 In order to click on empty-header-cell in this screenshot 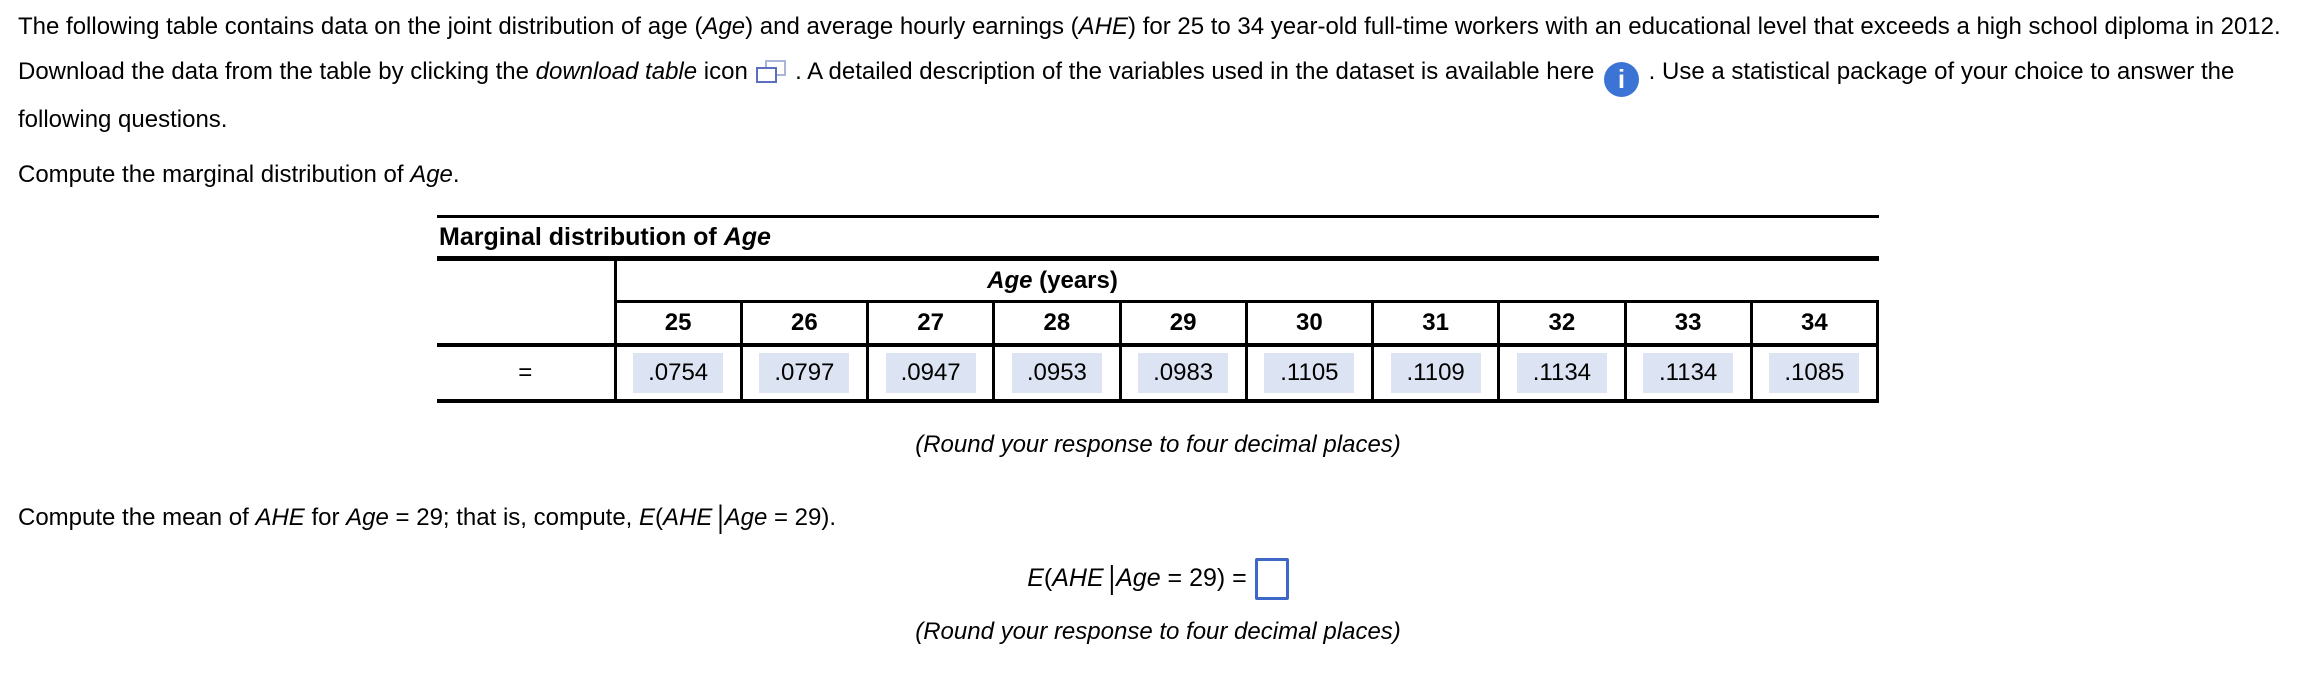, I will do `click(527, 324)`.